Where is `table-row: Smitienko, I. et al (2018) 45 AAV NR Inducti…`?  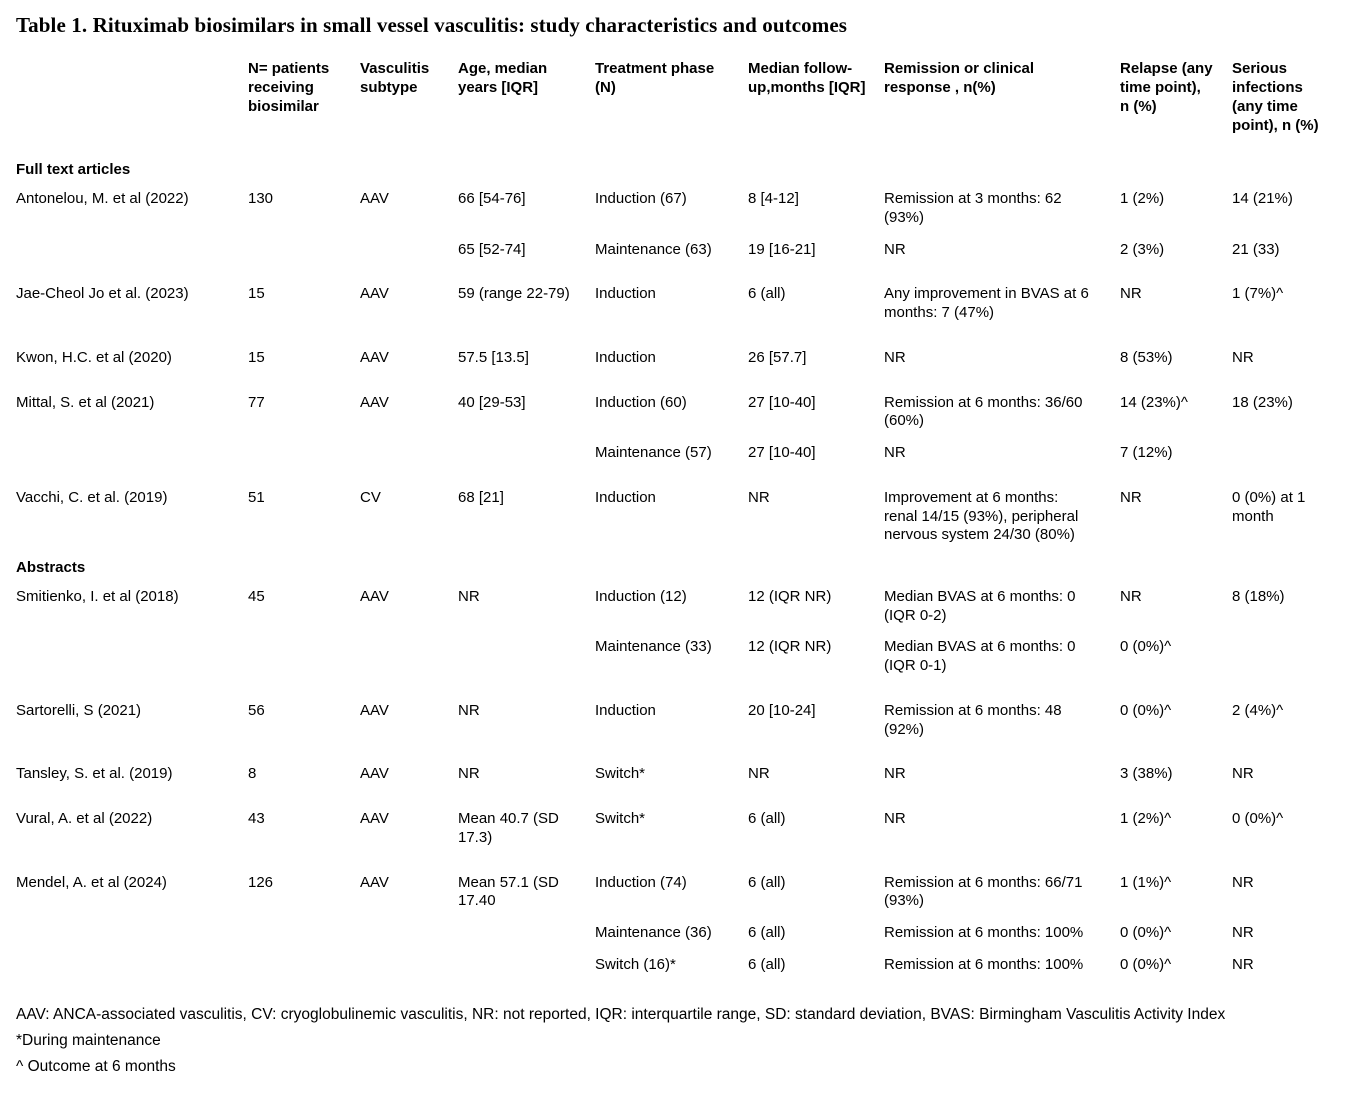
table-row: Smitienko, I. et al (2018) 45 AAV NR Inducti… is located at coordinates (685, 602).